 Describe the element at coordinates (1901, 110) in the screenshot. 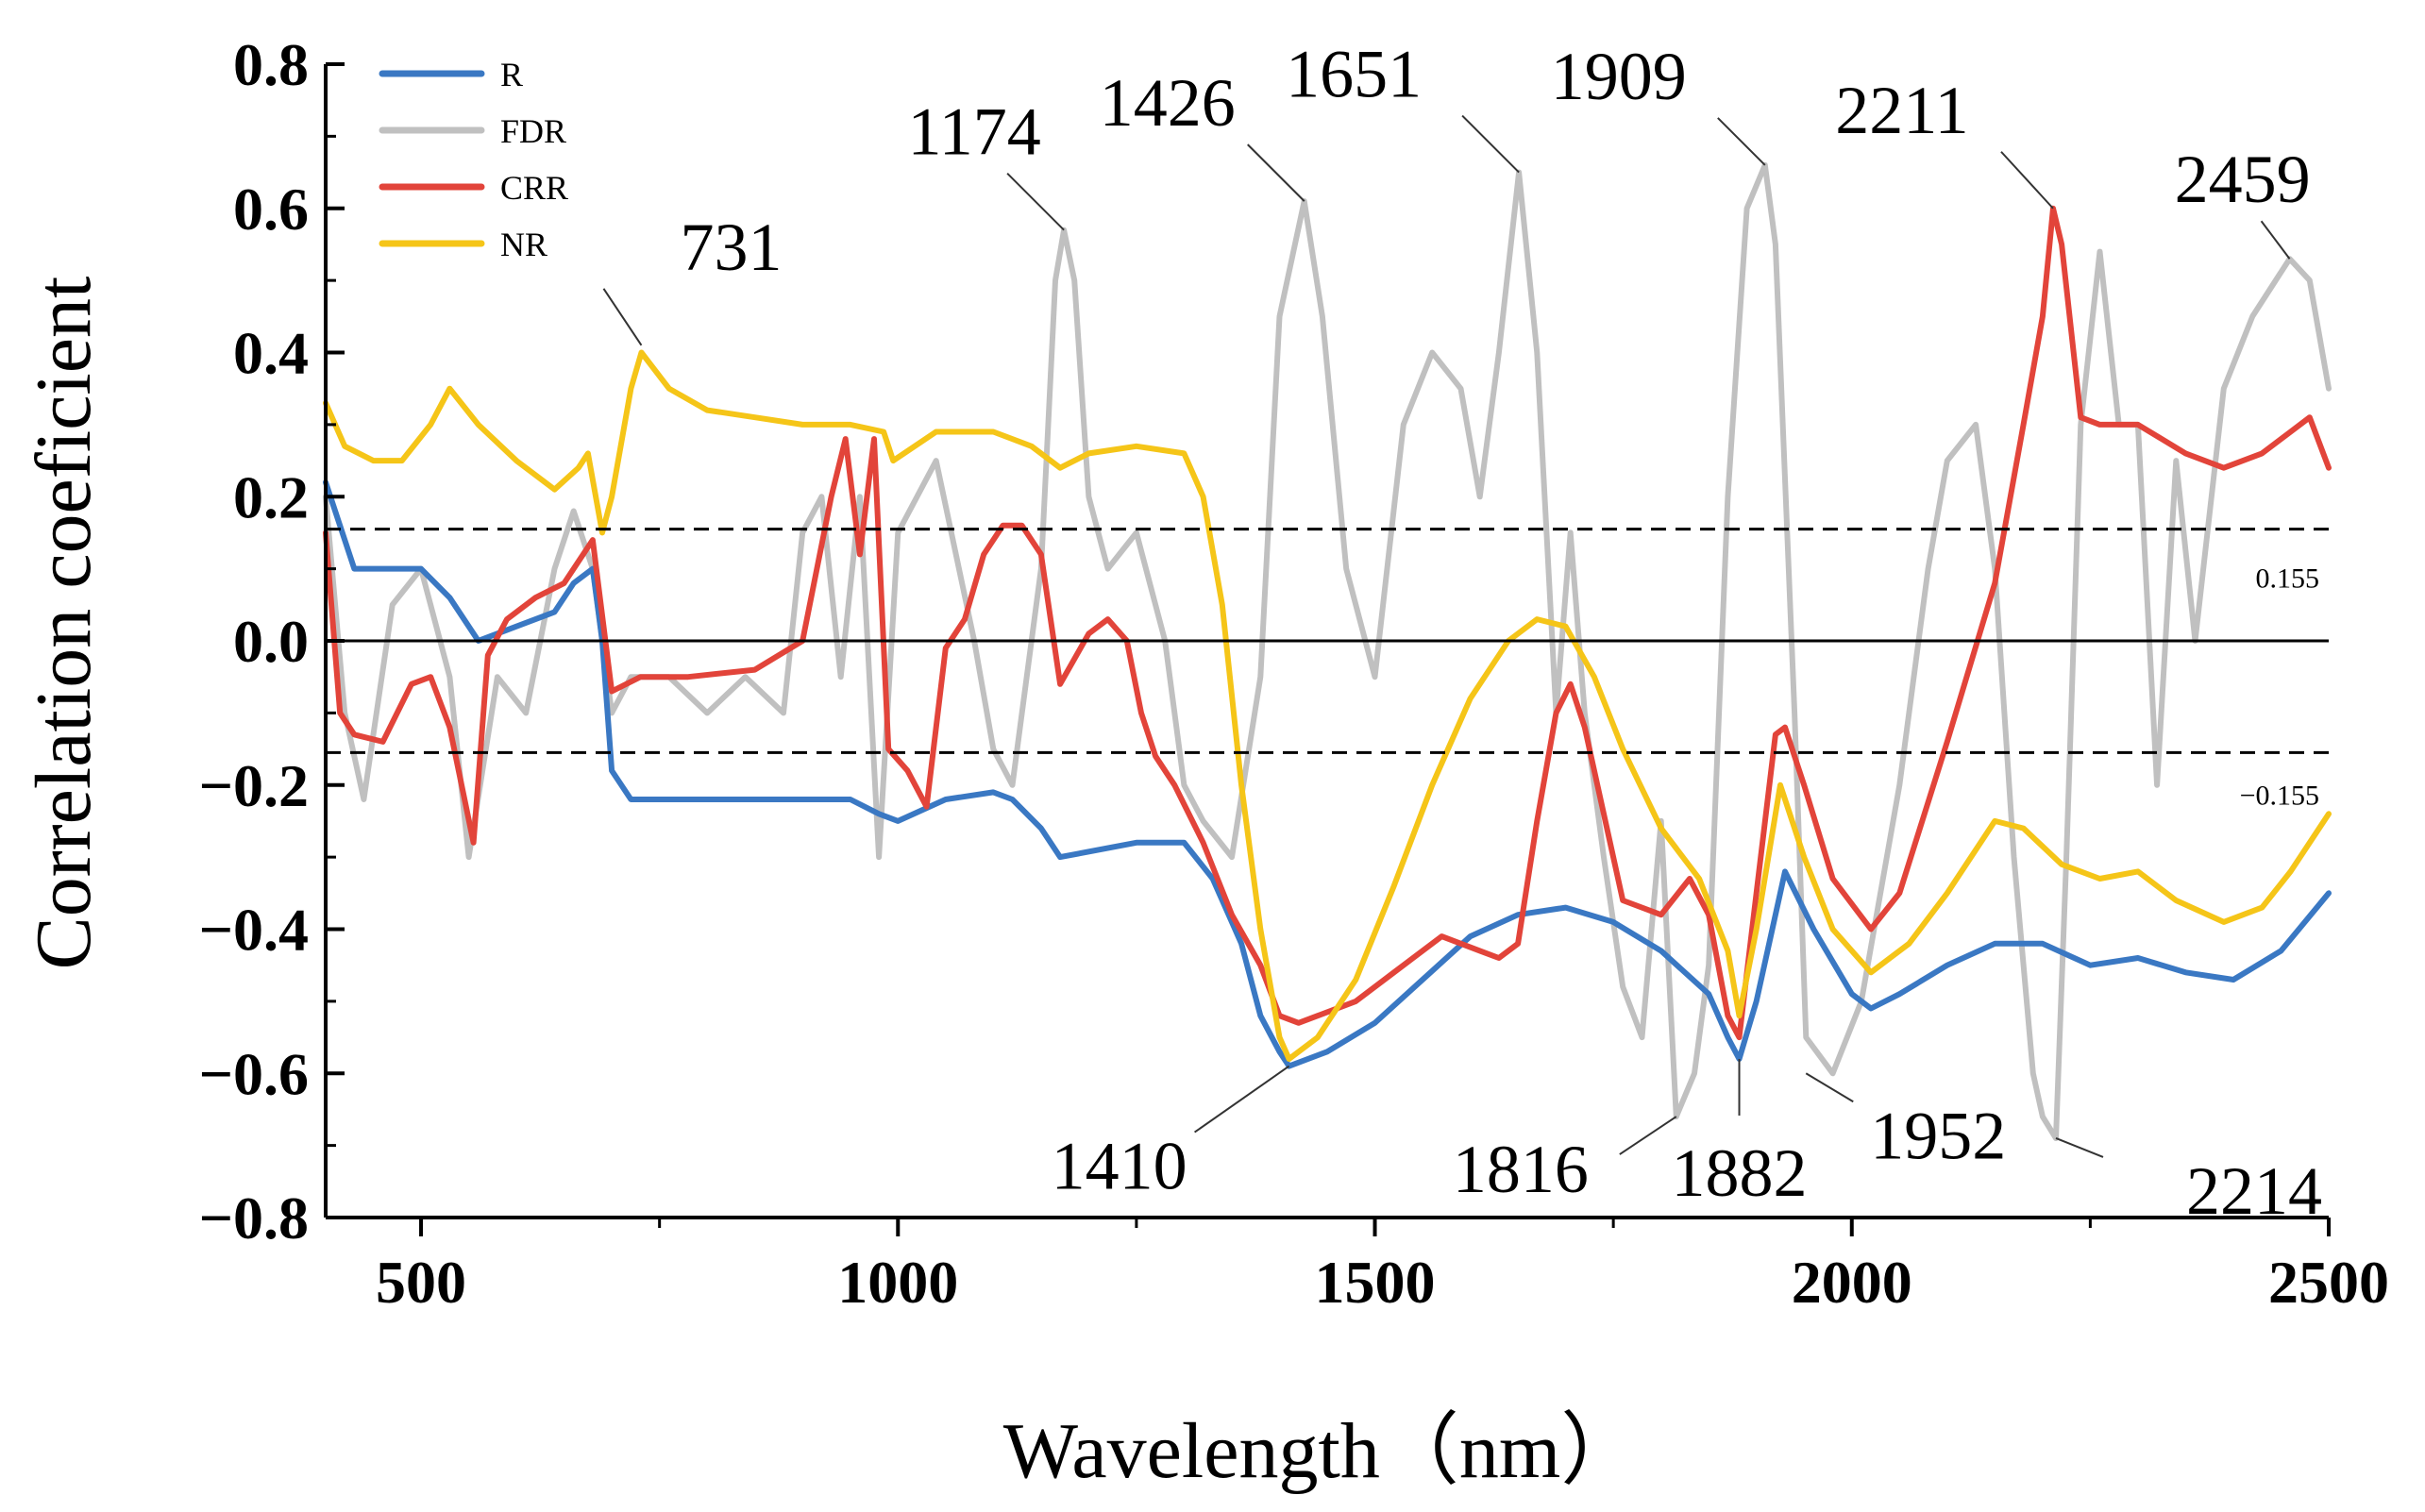

I see `annotation-label-2211: 2211` at that location.